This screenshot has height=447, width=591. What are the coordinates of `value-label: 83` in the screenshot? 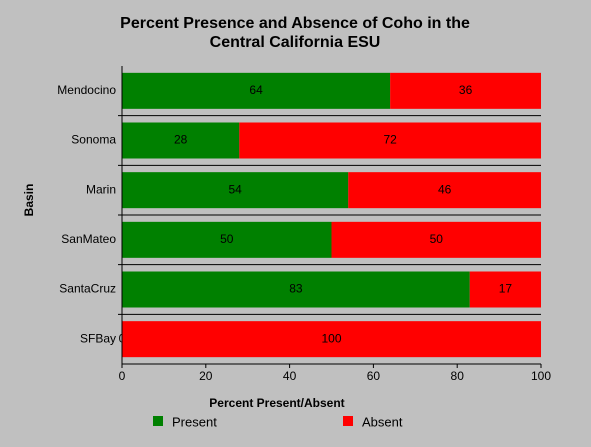 It's located at (296, 289).